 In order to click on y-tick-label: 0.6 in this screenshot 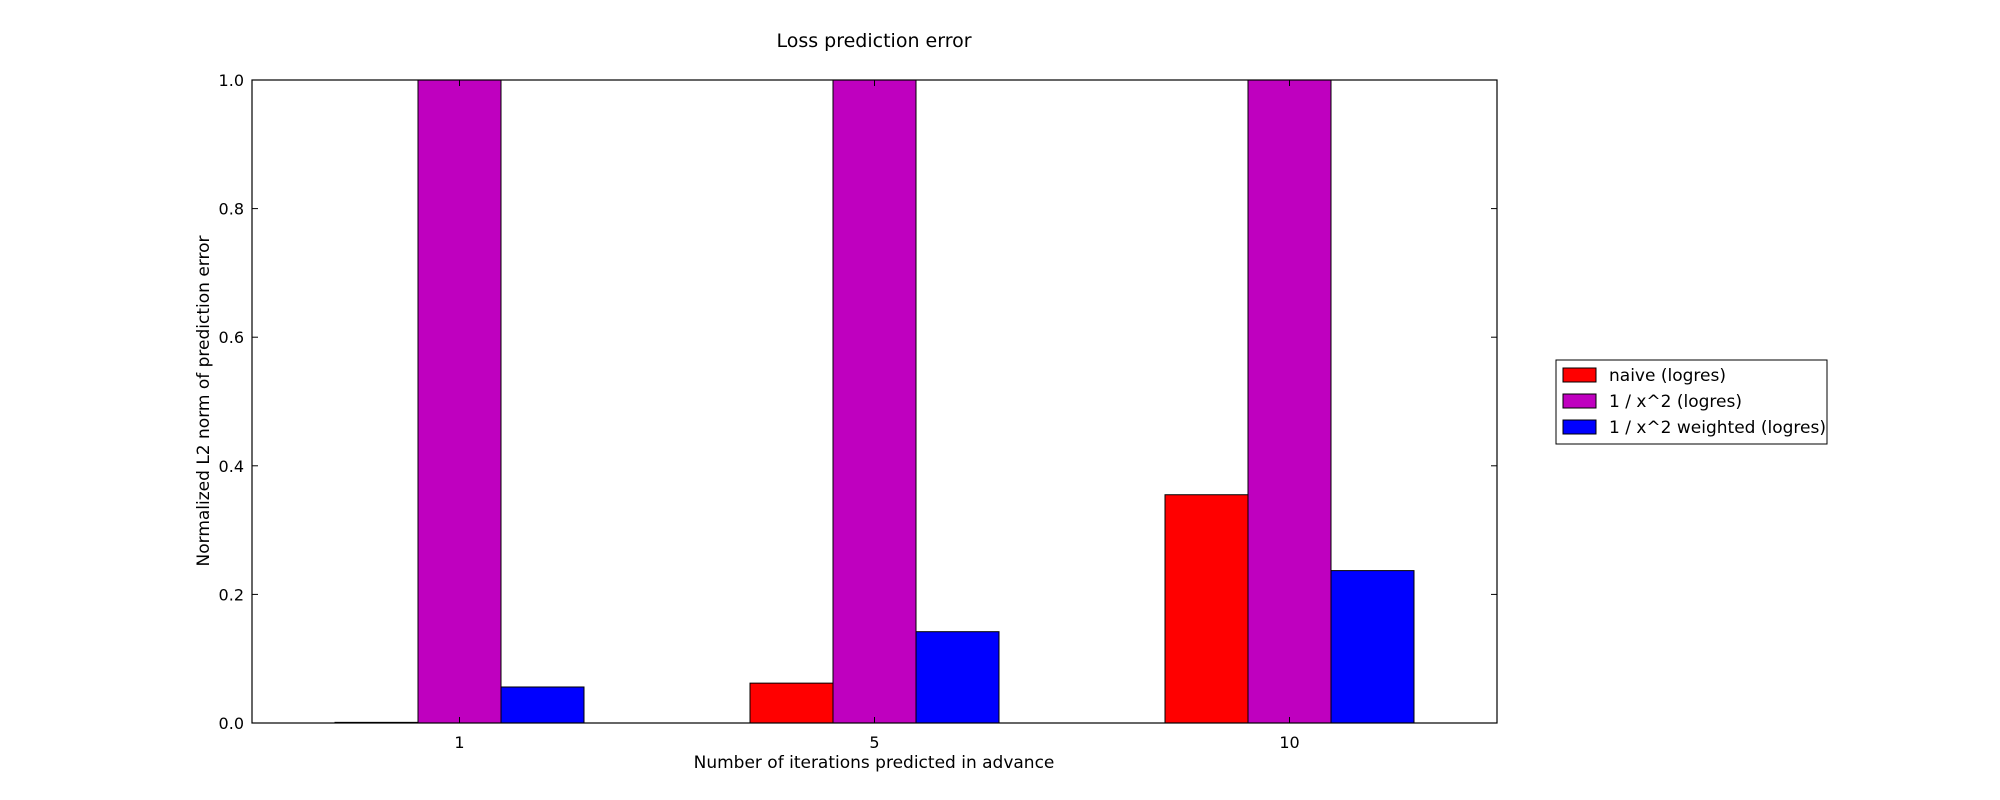, I will do `click(231, 337)`.